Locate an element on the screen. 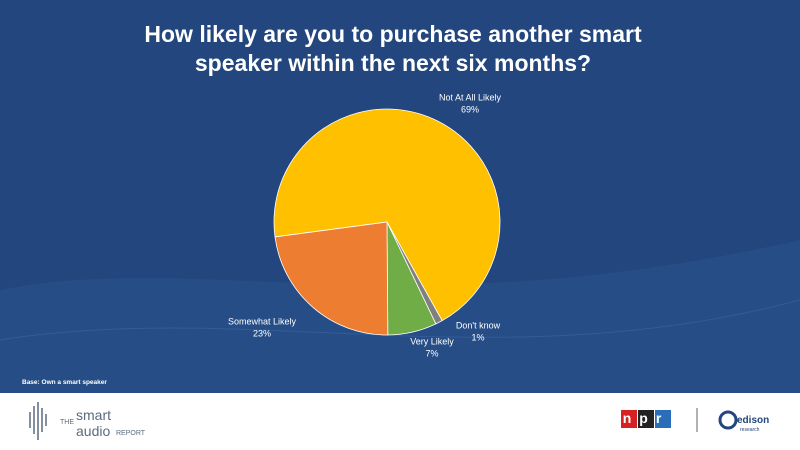 The height and width of the screenshot is (450, 800). value-label: 69% is located at coordinates (470, 109).